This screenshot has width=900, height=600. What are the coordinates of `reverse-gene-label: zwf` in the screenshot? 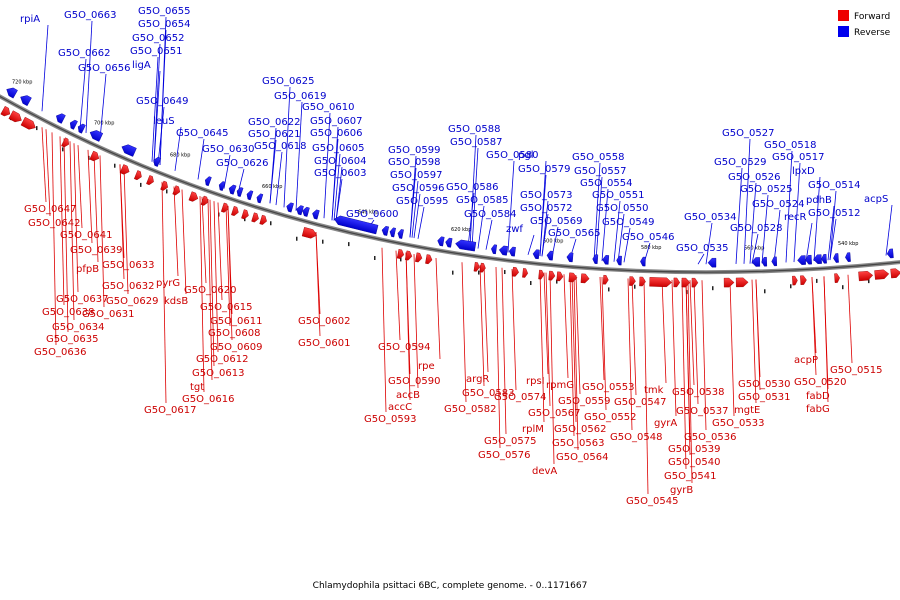 It's located at (514, 229).